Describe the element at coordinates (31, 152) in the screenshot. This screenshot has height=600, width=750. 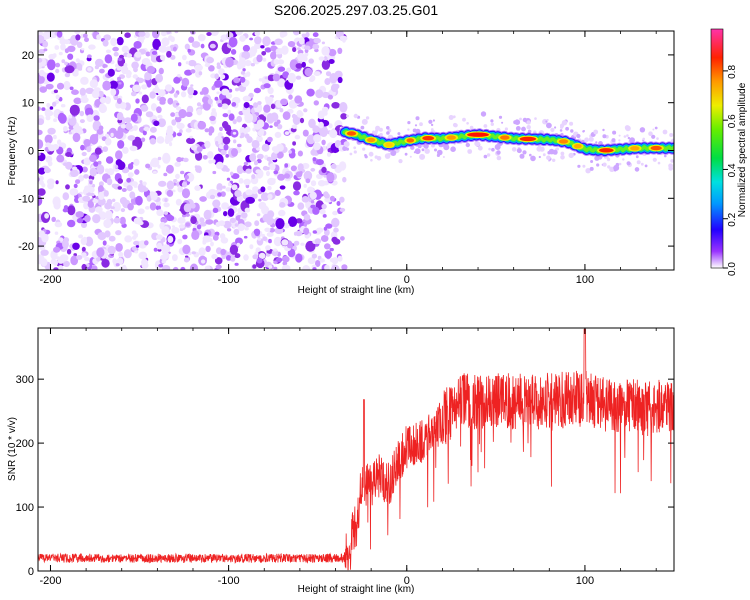
I see `y-tick-label: 0` at that location.